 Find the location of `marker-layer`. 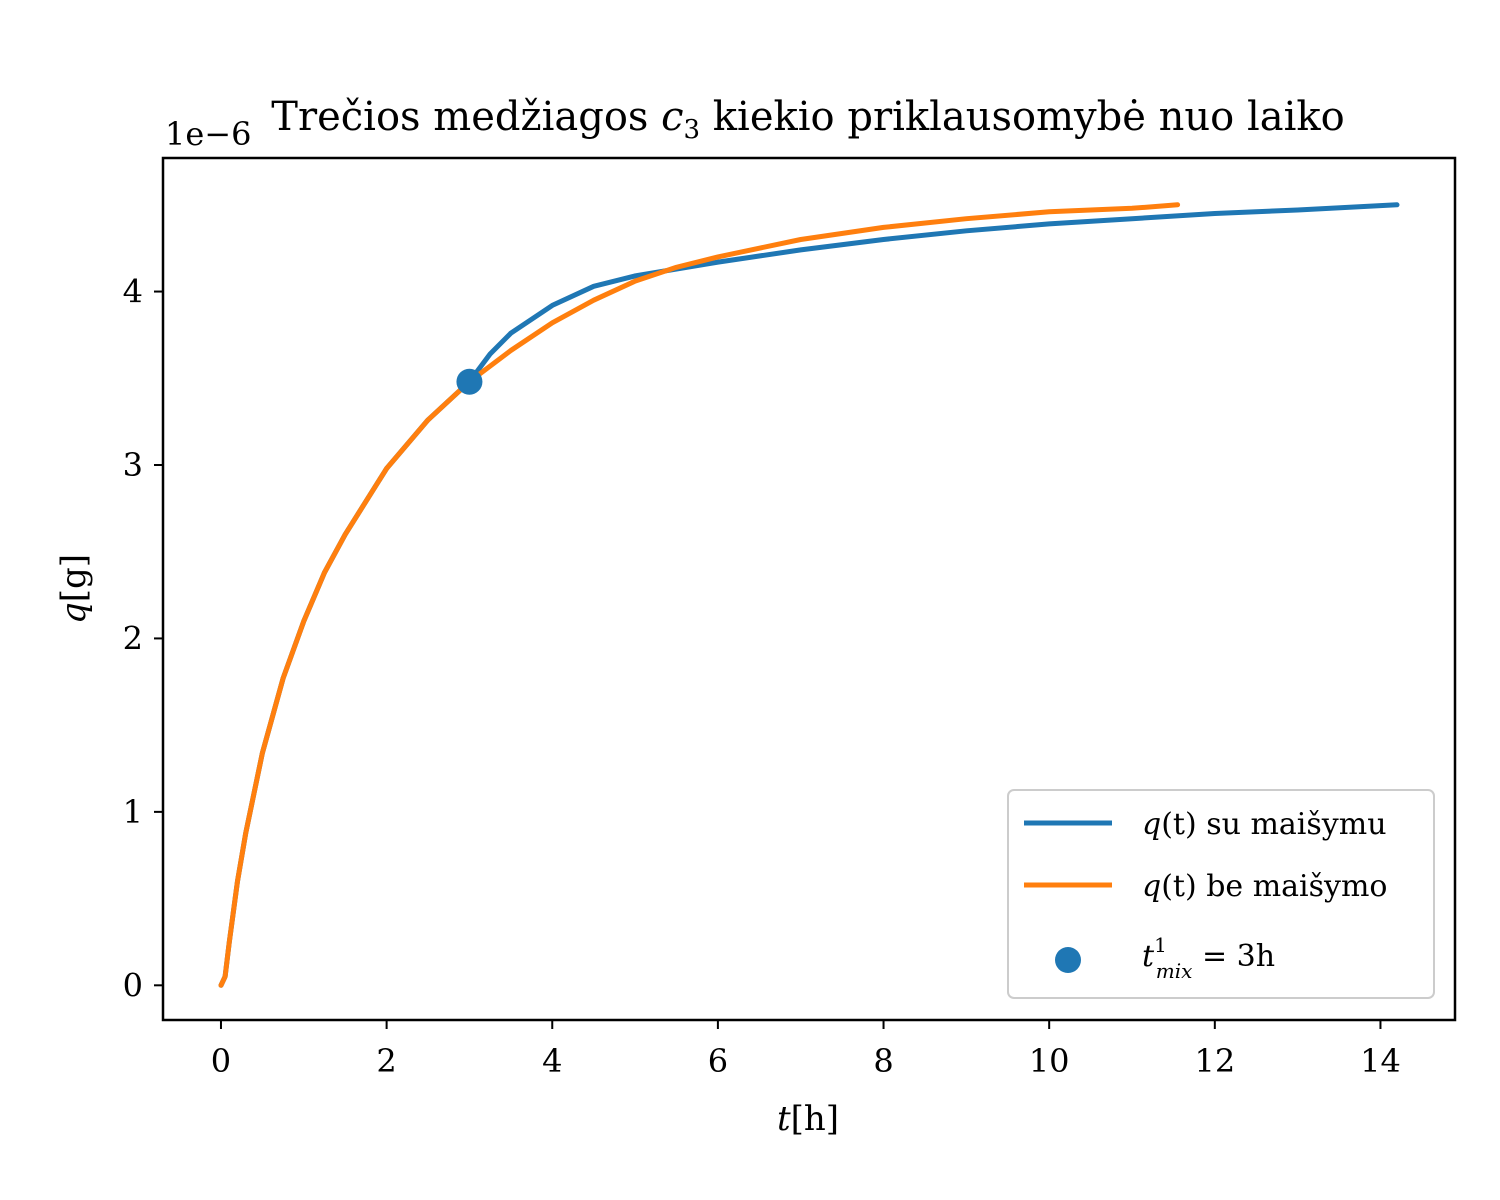

marker-layer is located at coordinates (469, 381).